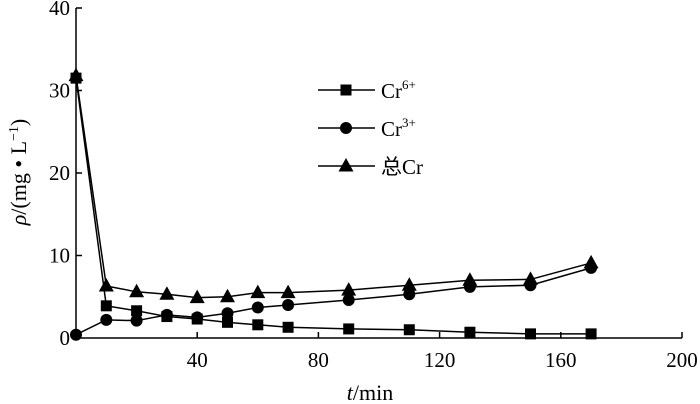 The width and height of the screenshot is (700, 404). I want to click on legend-label: Cr3+, so click(398, 128).